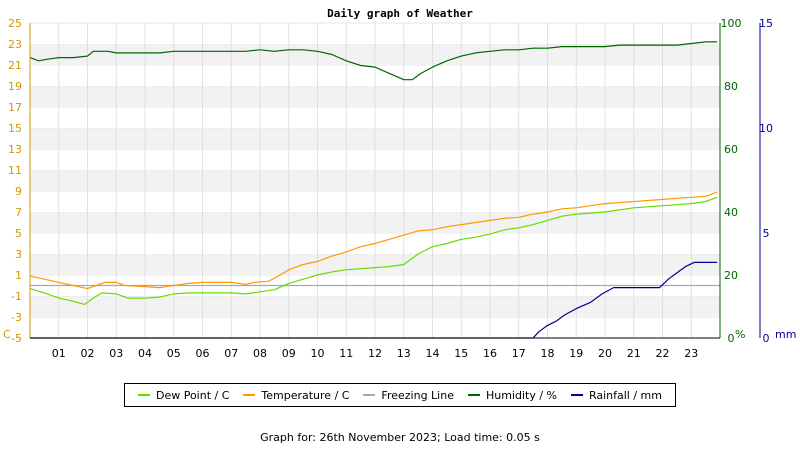  What do you see at coordinates (731, 149) in the screenshot?
I see `humidity-tick-label: 60` at bounding box center [731, 149].